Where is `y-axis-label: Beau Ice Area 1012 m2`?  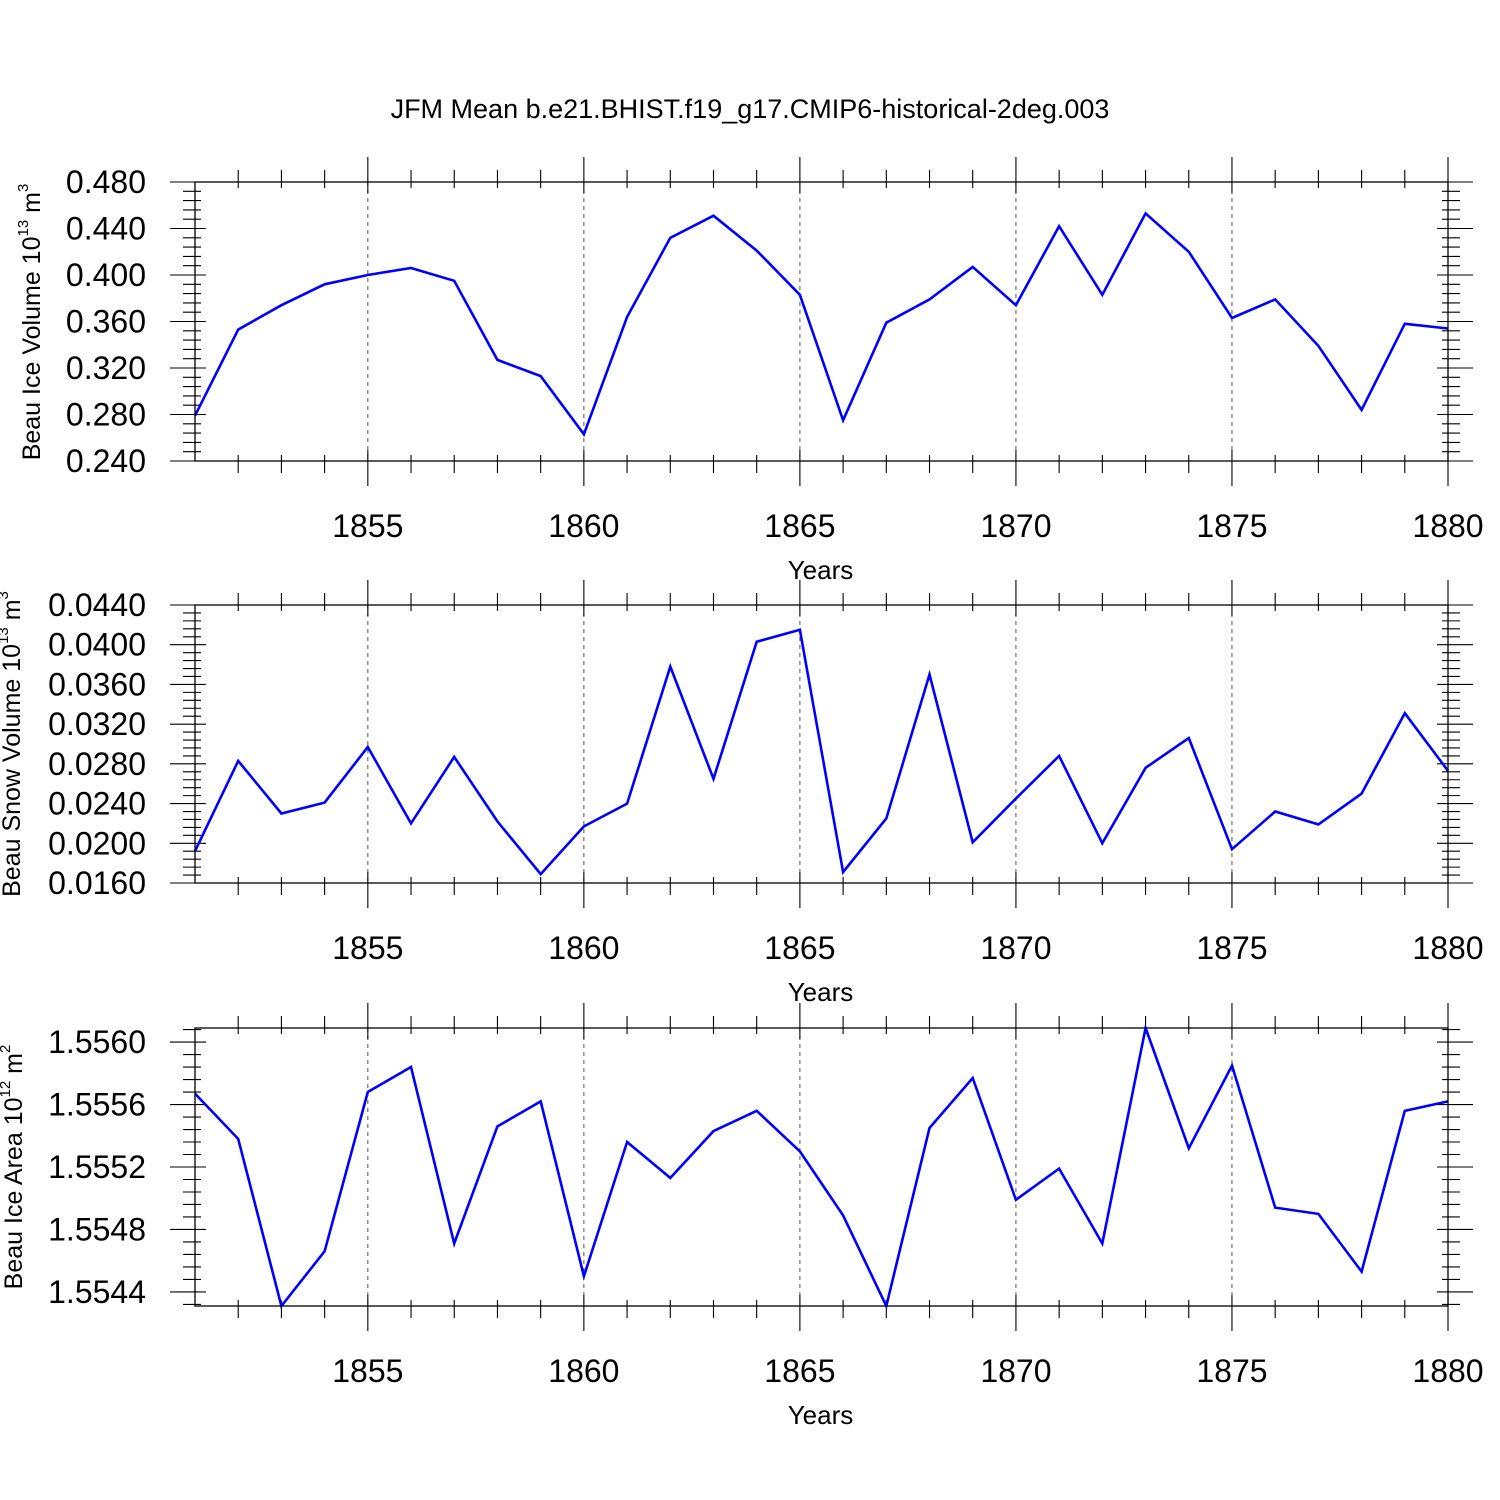
y-axis-label: Beau Ice Area 1012 m2 is located at coordinates (14, 1167).